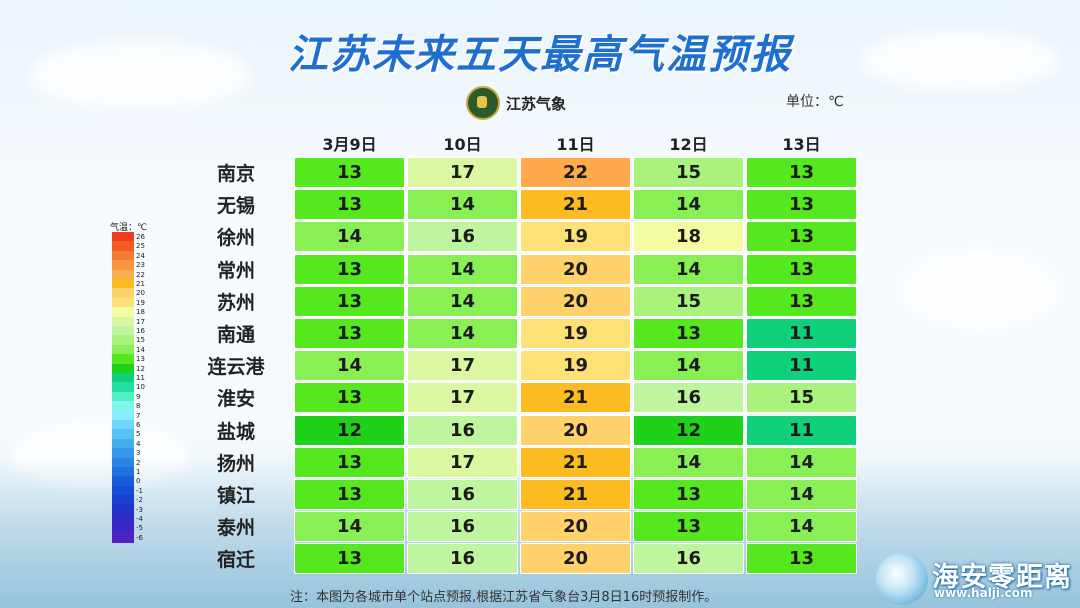 The height and width of the screenshot is (608, 1080). I want to click on meteorology-logo-icon, so click(483, 103).